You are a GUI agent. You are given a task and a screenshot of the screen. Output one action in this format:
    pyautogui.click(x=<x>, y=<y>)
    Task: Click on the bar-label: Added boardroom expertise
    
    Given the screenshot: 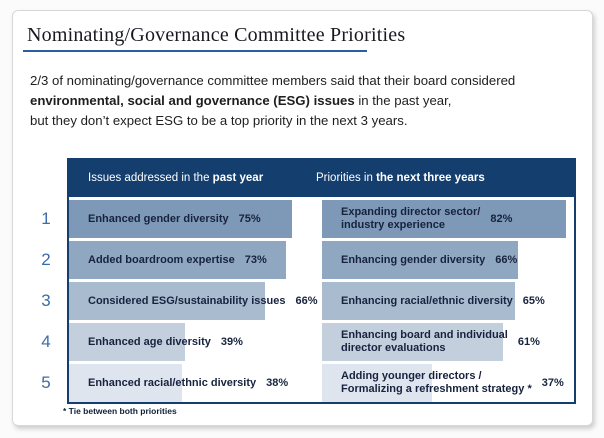 What is the action you would take?
    pyautogui.click(x=161, y=259)
    